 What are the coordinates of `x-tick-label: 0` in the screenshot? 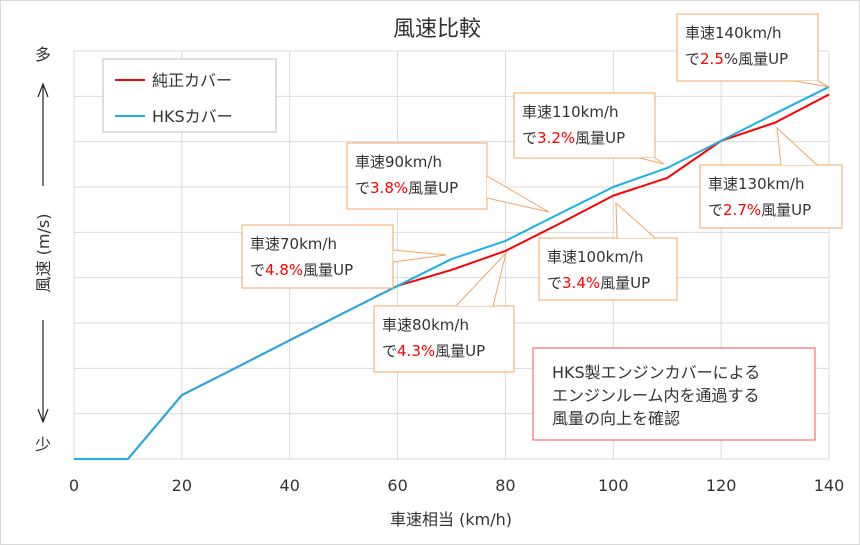 It's located at (74, 485).